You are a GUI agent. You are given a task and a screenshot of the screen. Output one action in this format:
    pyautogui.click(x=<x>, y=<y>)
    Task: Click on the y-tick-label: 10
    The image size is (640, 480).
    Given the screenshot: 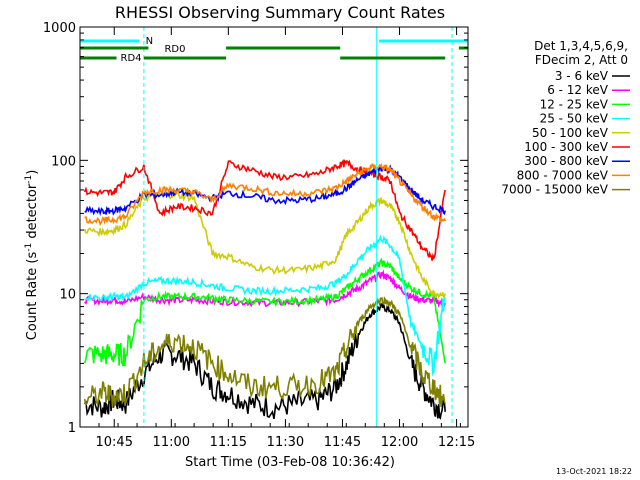 What is the action you would take?
    pyautogui.click(x=67, y=295)
    